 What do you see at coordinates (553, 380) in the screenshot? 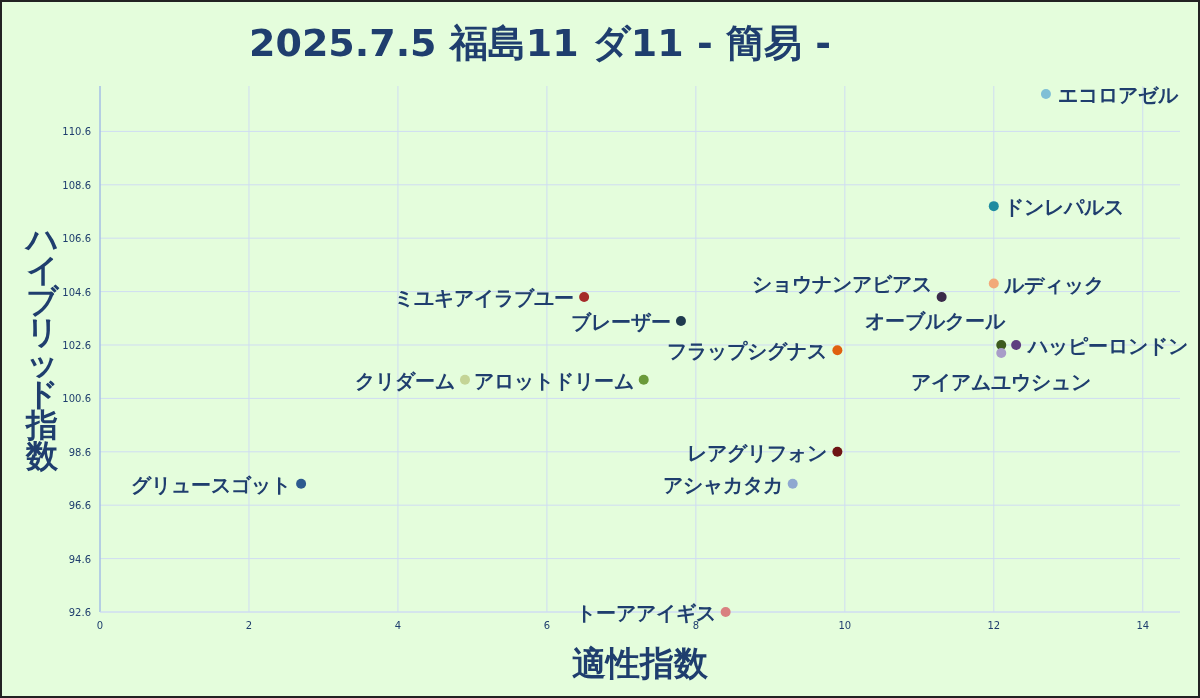
I see `series-label: アロットドリーム` at bounding box center [553, 380].